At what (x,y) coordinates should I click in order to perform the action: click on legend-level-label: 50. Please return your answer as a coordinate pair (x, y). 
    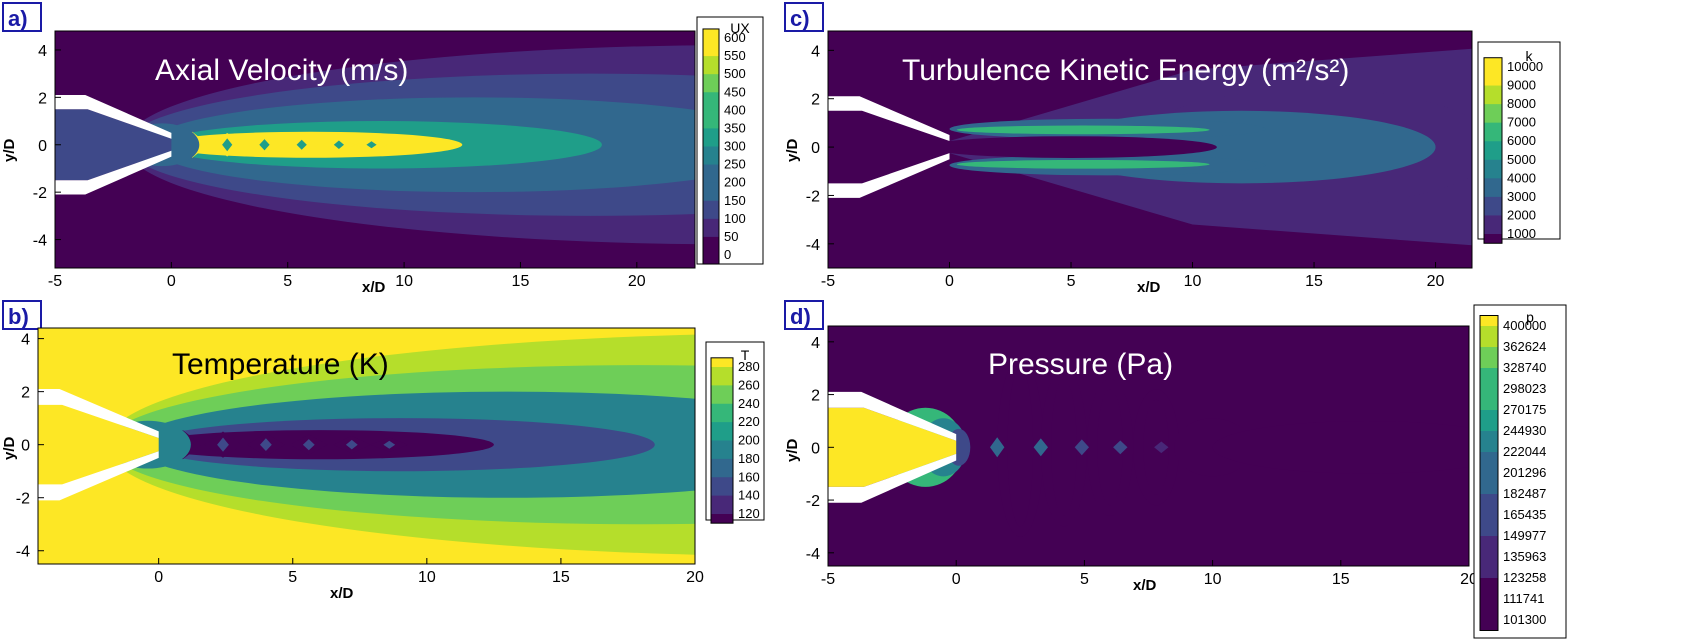
    Looking at the image, I should click on (731, 236).